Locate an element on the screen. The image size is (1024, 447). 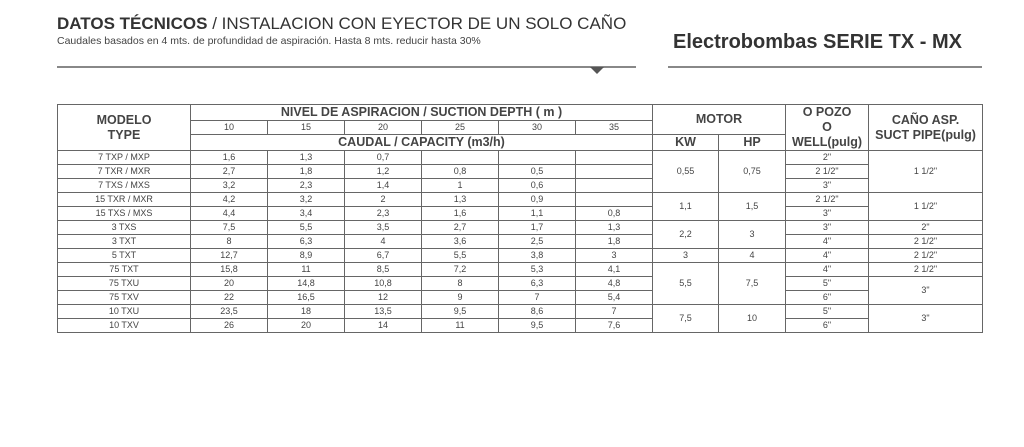
model: 7 TXP / MXP is located at coordinates (124, 157).